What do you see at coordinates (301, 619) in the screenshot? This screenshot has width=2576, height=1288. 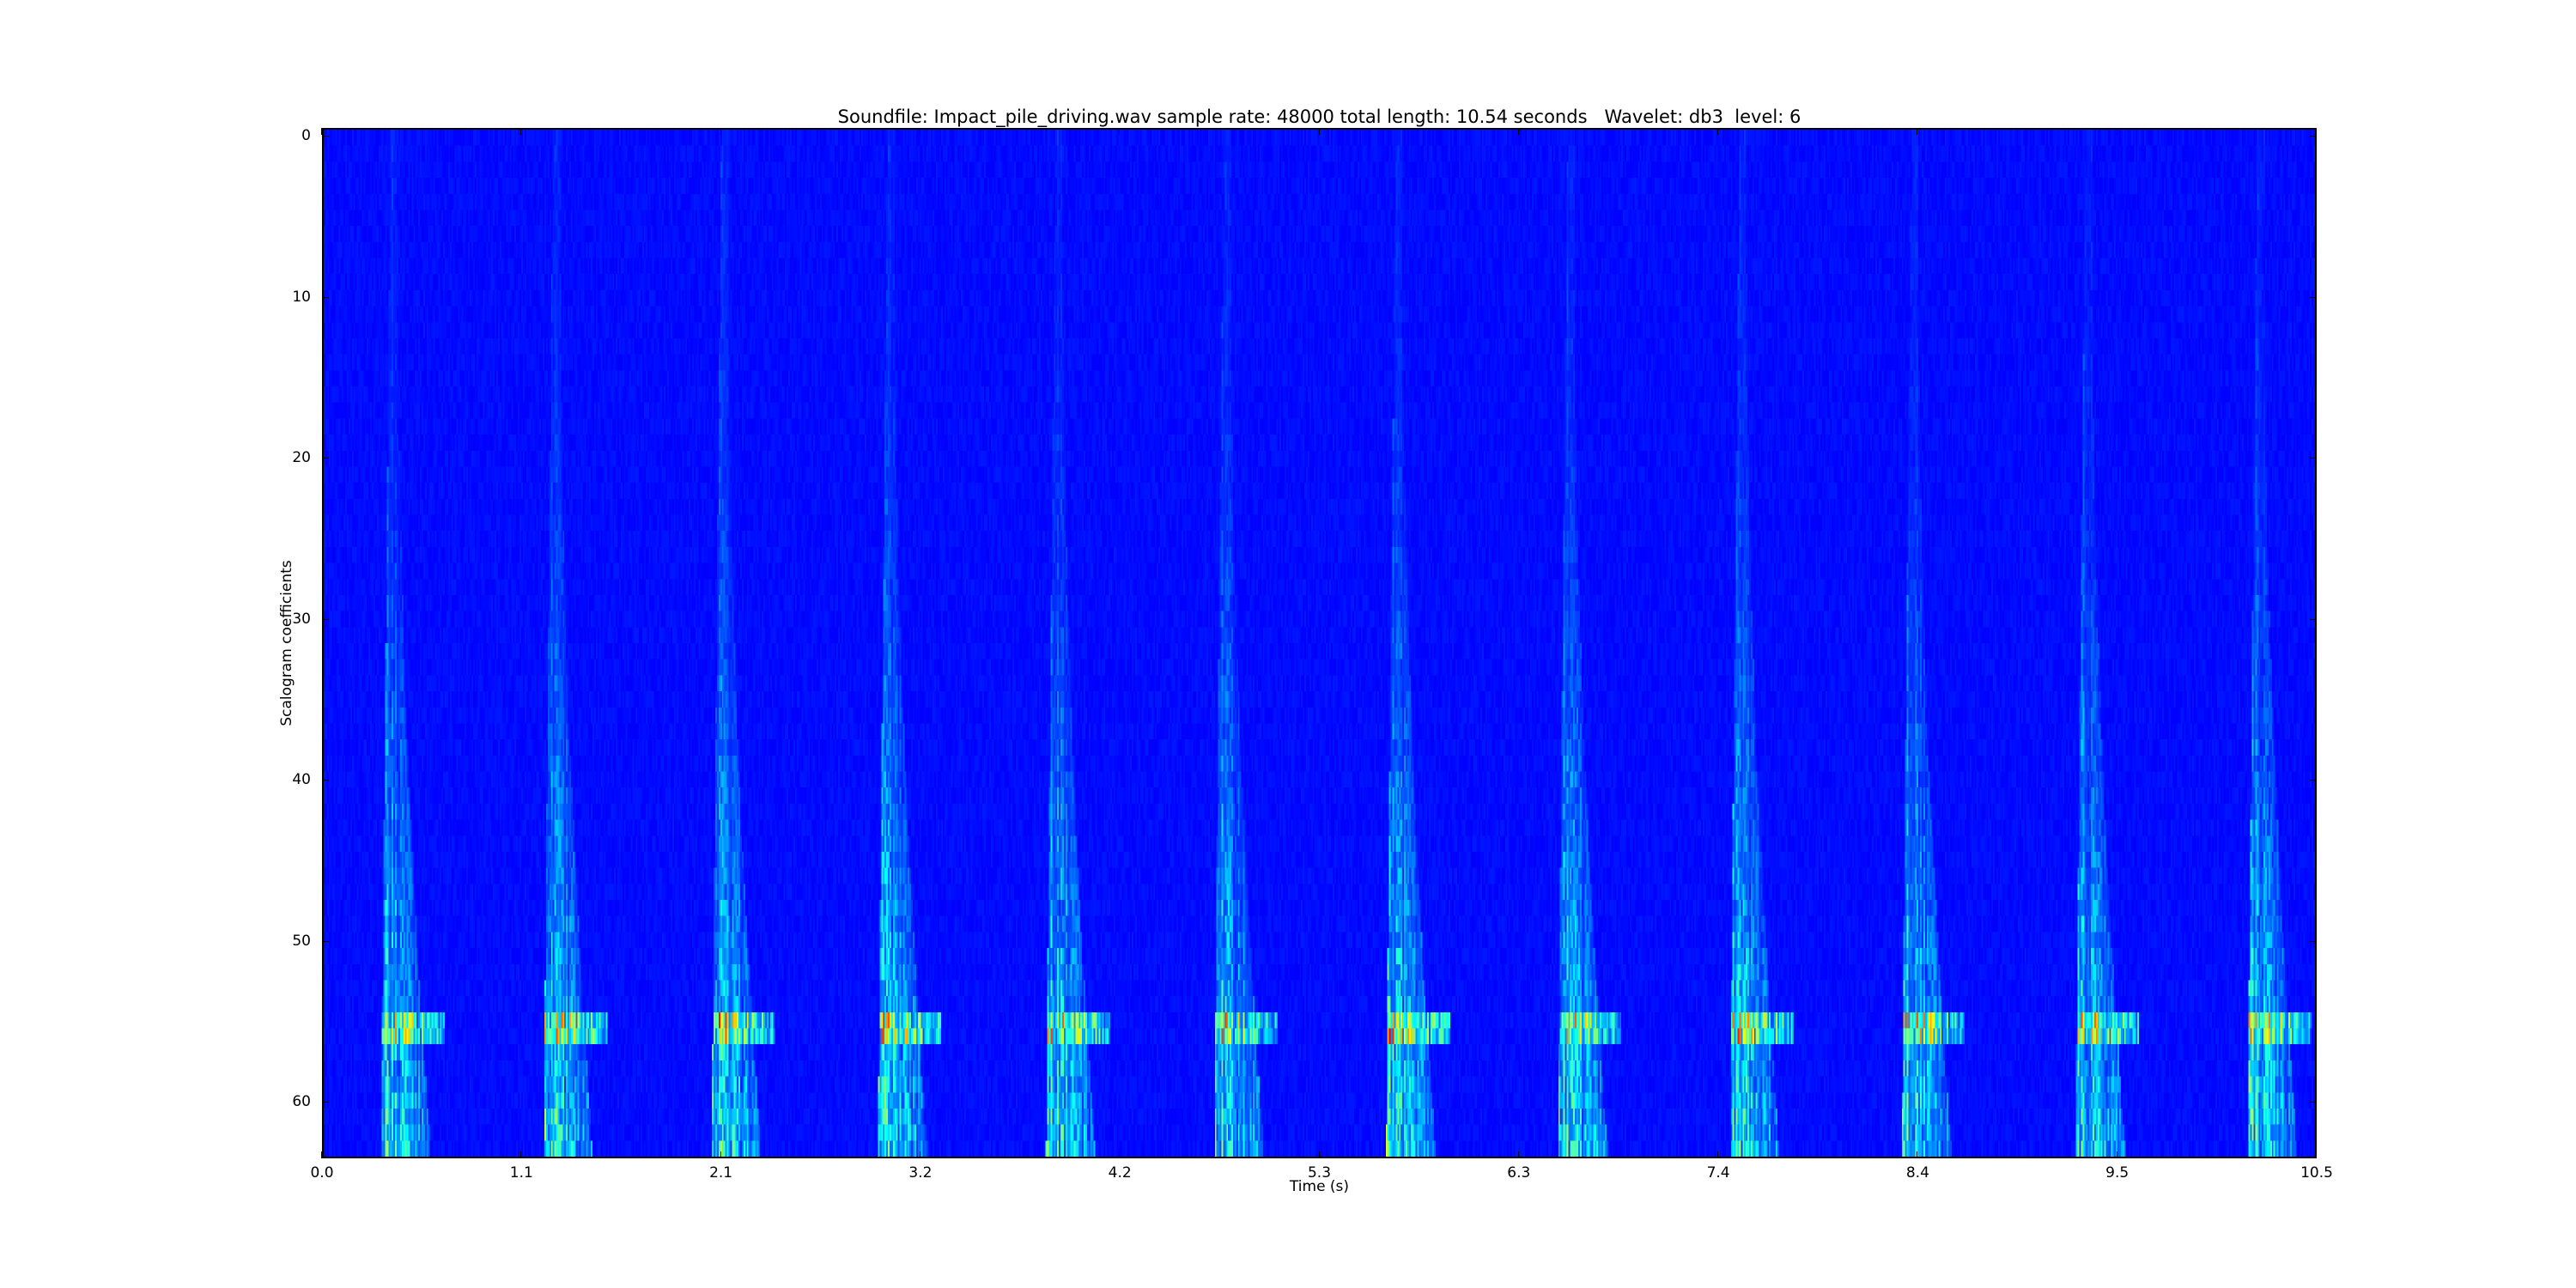 I see `y-tick-label: 30` at bounding box center [301, 619].